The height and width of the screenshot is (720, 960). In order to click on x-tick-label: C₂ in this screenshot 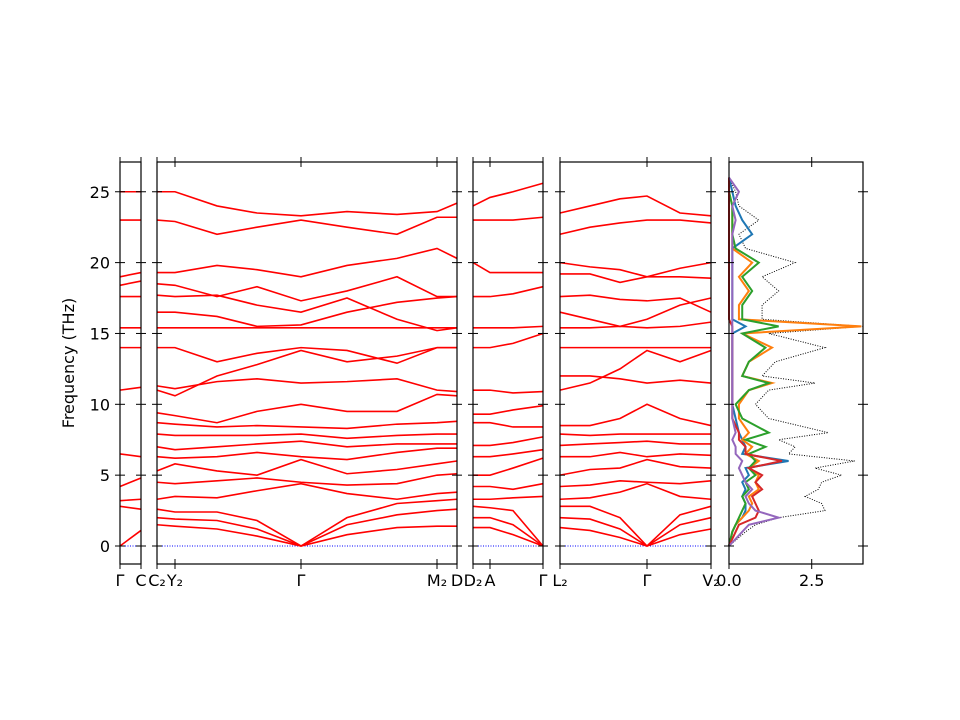, I will do `click(157, 580)`.